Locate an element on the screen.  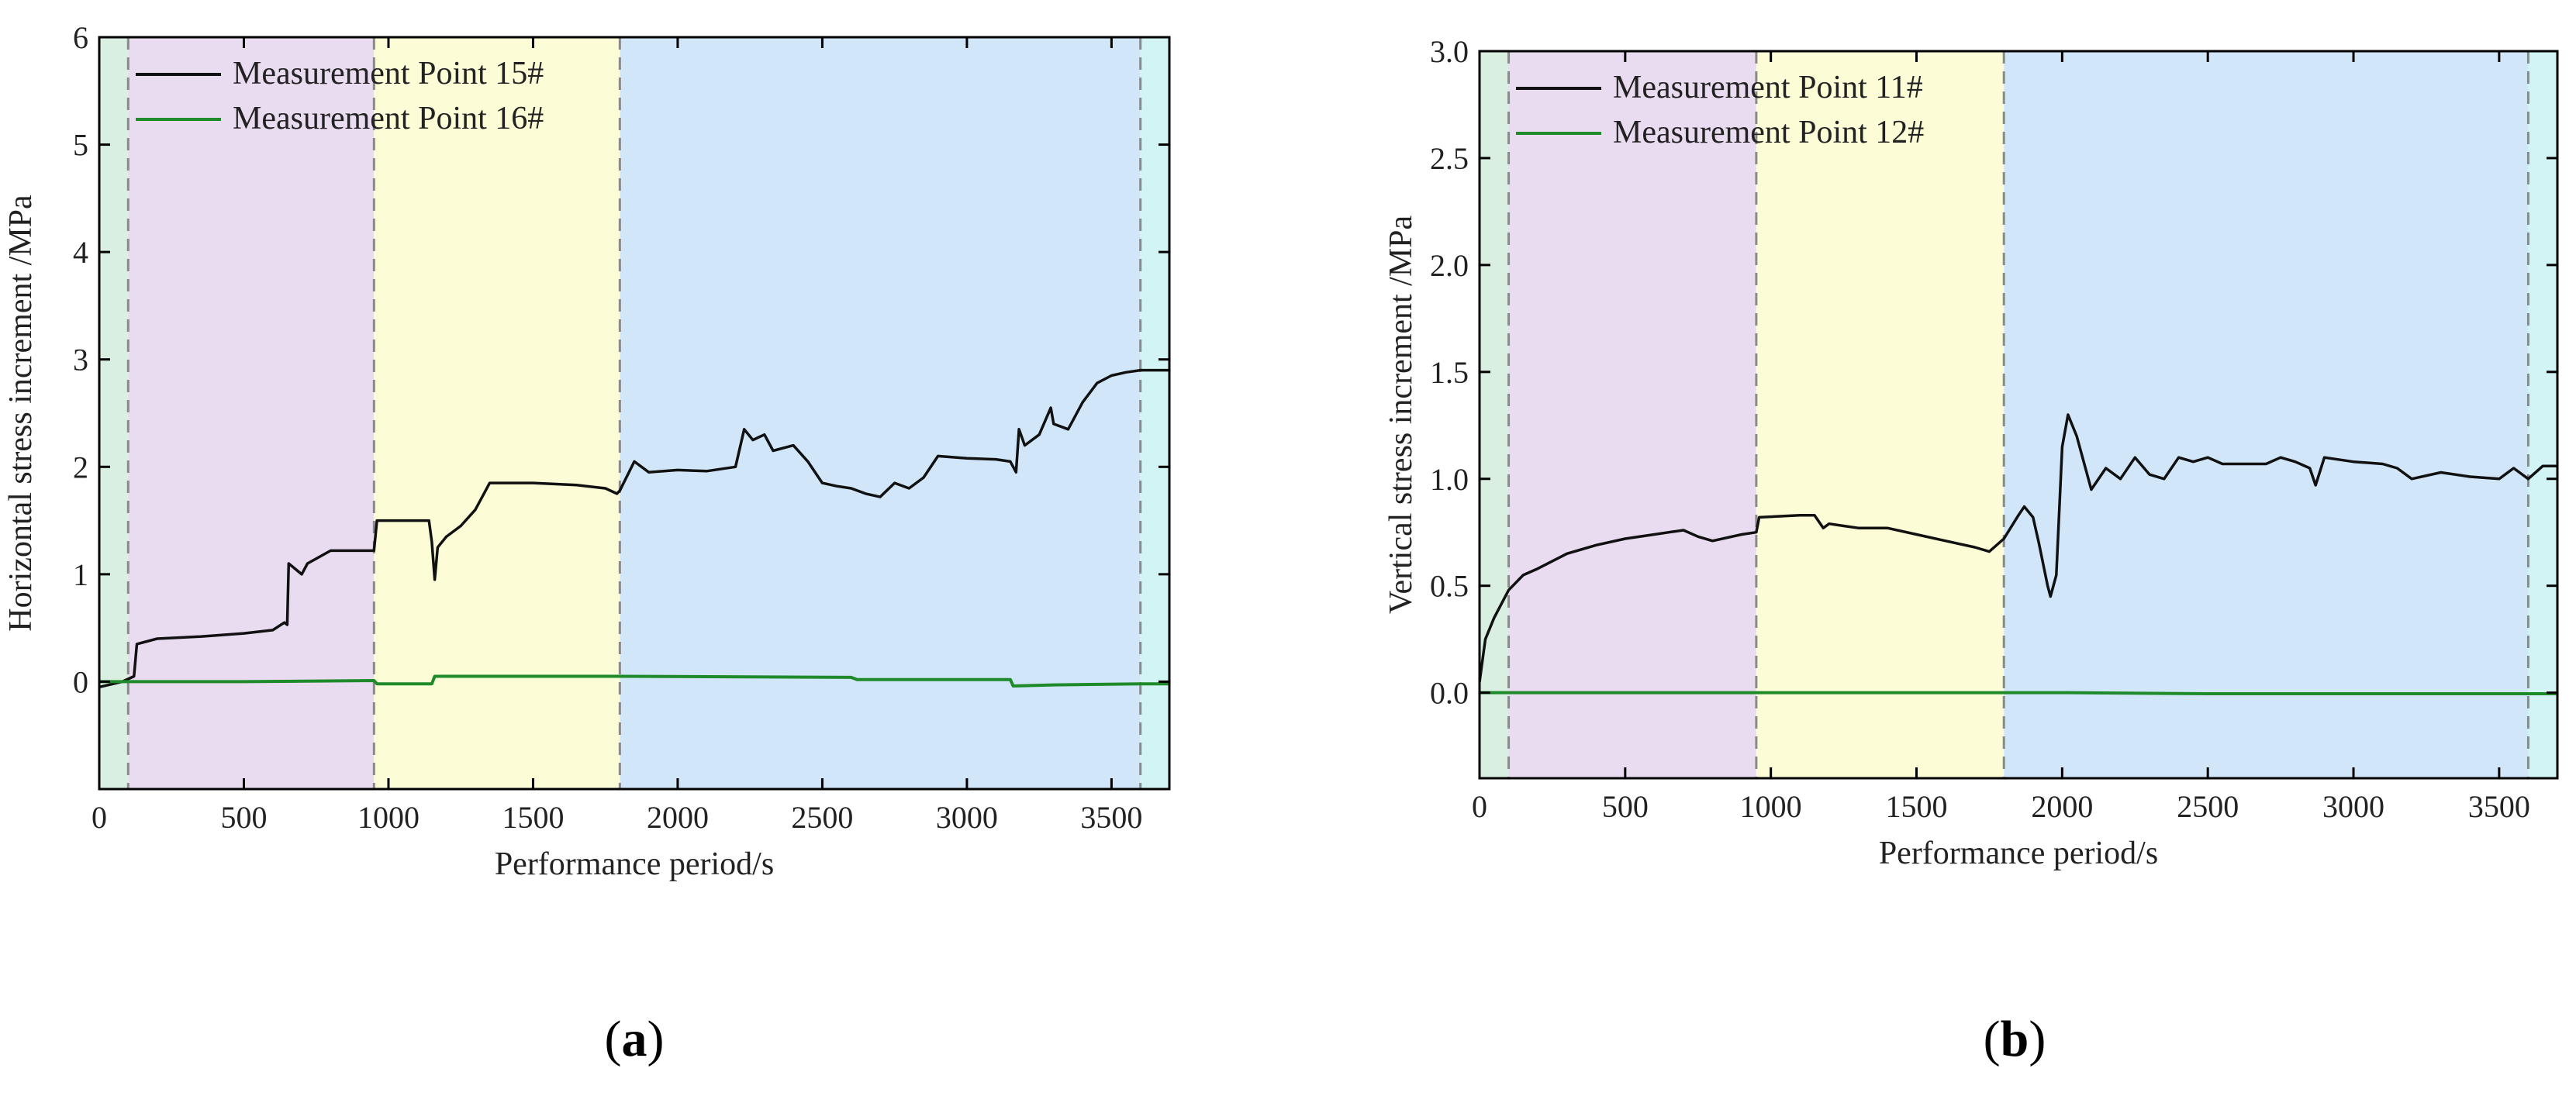
legend-label-1: Measurement Point 11# is located at coordinates (1768, 87).